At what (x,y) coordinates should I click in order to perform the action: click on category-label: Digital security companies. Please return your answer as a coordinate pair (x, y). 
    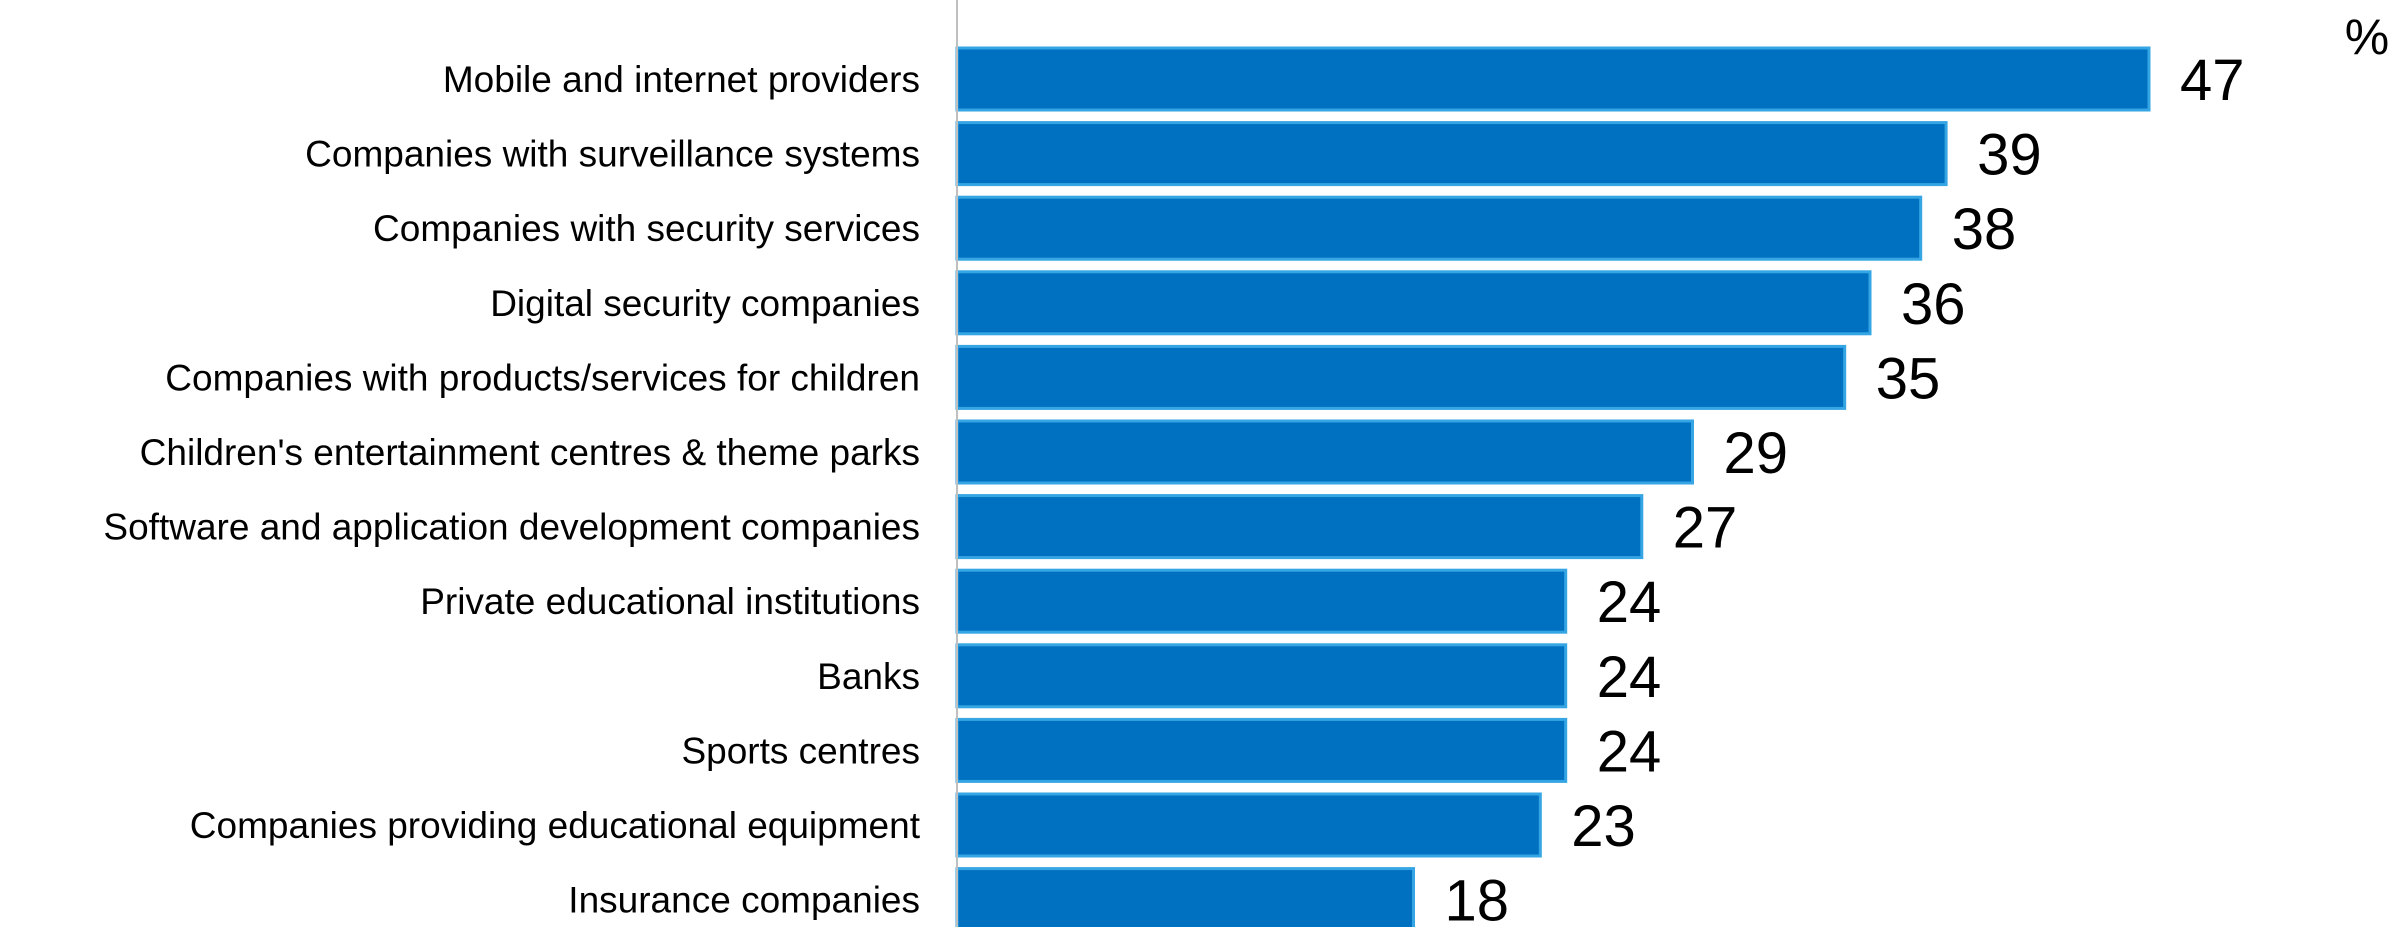
    Looking at the image, I should click on (705, 303).